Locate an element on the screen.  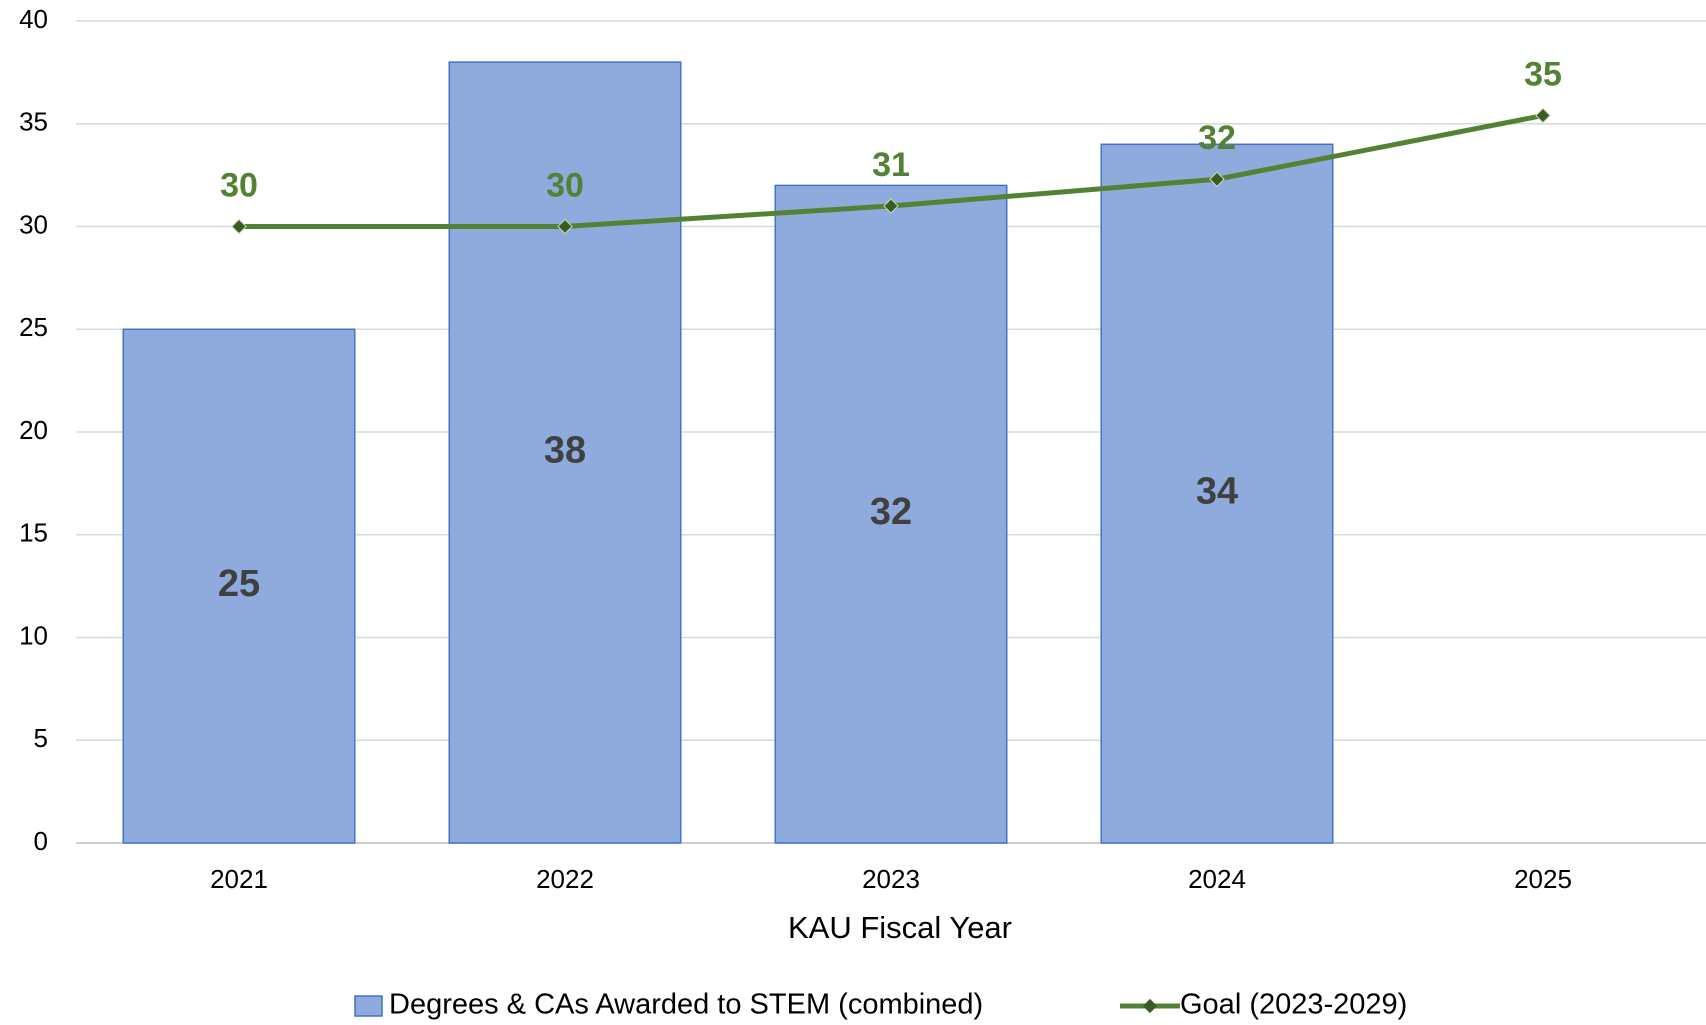
bar-value-label: 25 is located at coordinates (239, 584).